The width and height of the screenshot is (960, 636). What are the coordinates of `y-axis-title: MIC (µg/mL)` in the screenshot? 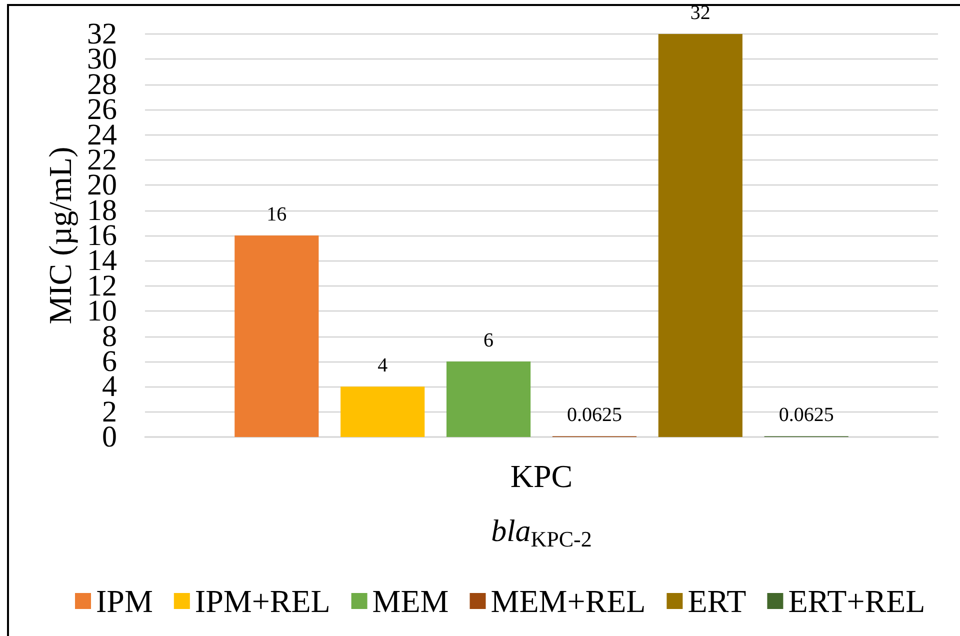 It's located at (60, 235).